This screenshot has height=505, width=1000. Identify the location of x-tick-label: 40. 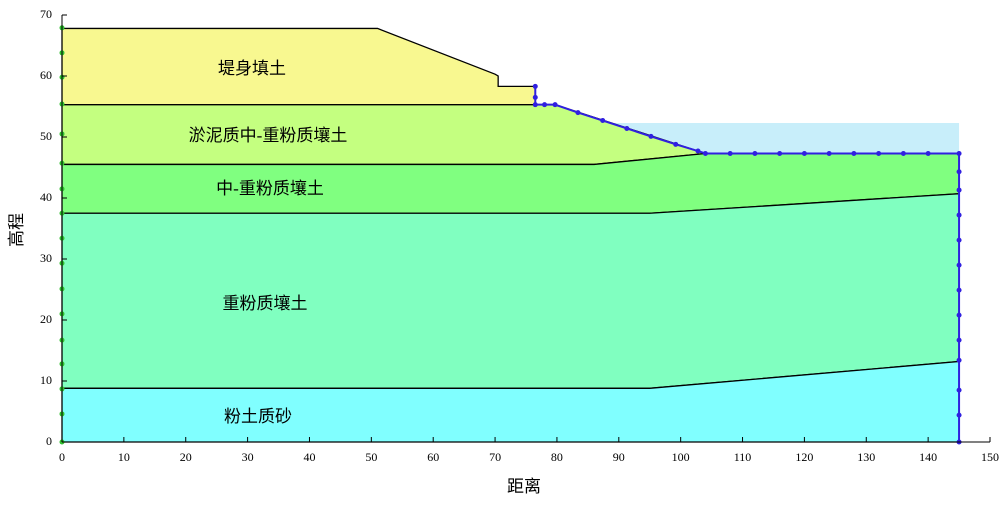
(309, 457).